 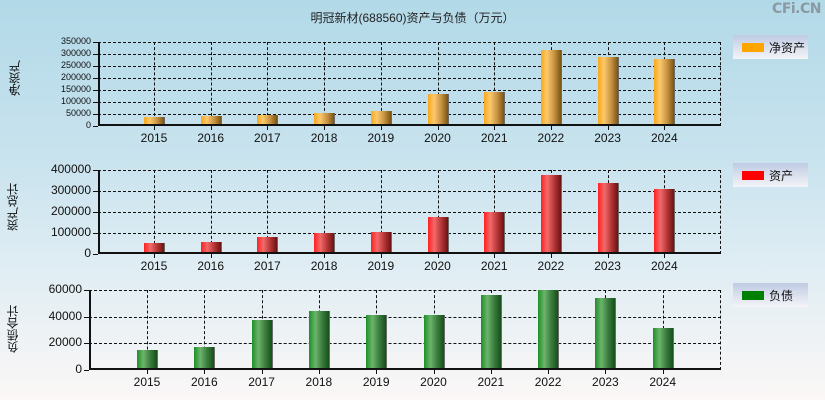 What do you see at coordinates (405, 369) in the screenshot?
I see `x-axis-line` at bounding box center [405, 369].